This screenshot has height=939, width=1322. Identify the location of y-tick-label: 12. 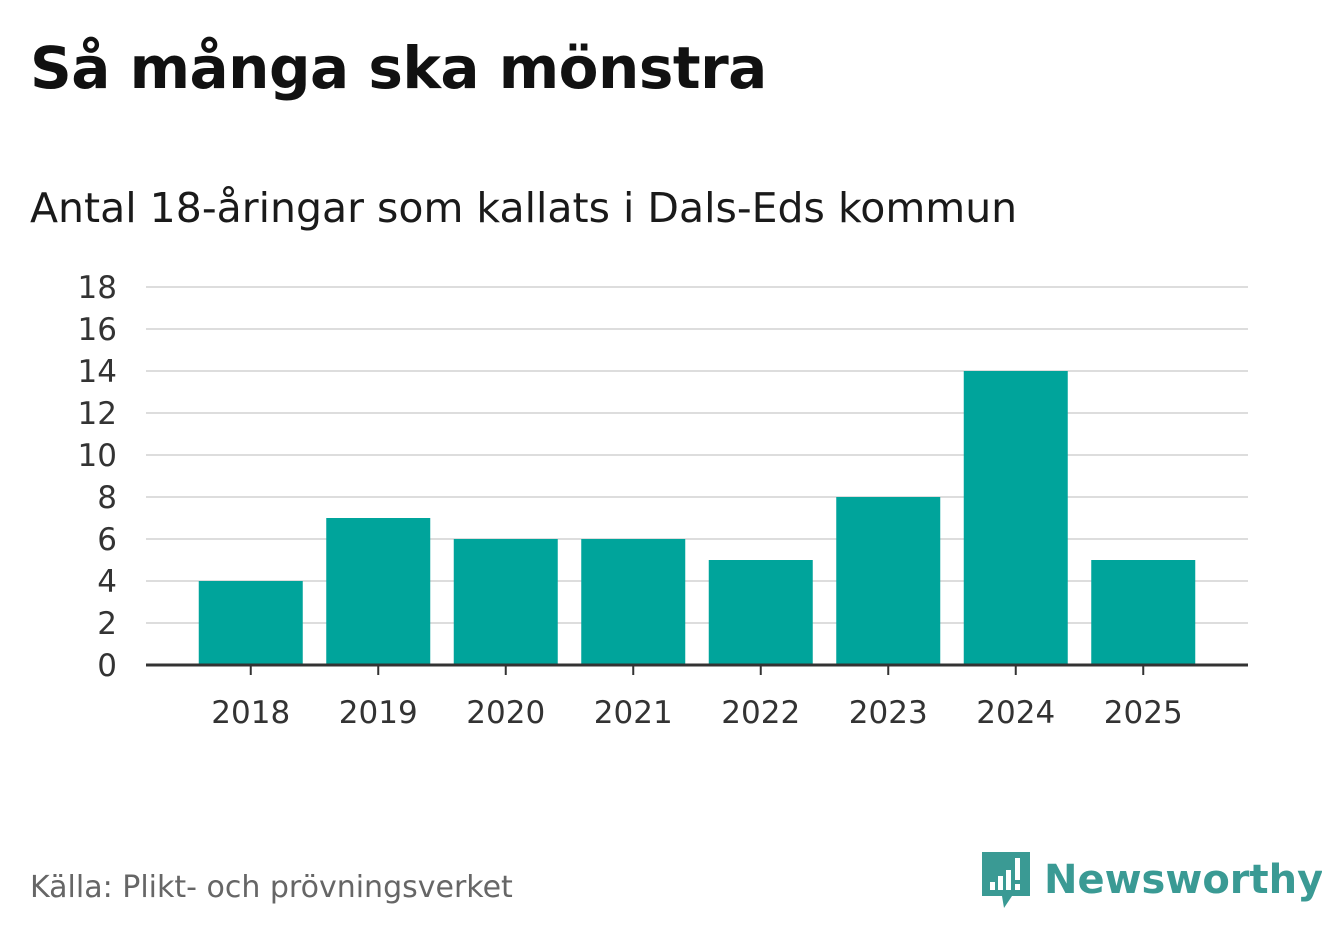
(97, 414).